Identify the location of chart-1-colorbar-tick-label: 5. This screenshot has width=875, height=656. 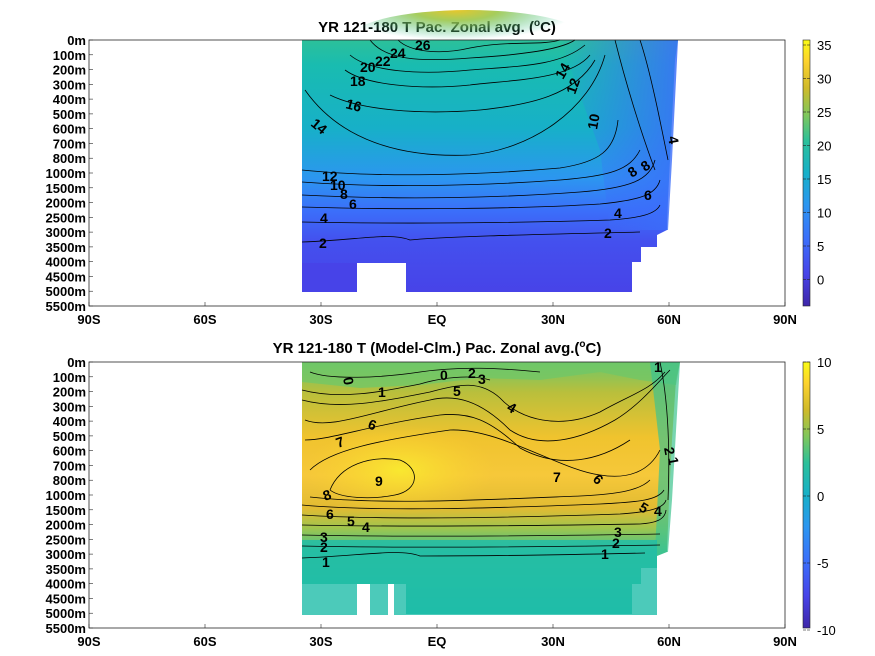
(820, 246).